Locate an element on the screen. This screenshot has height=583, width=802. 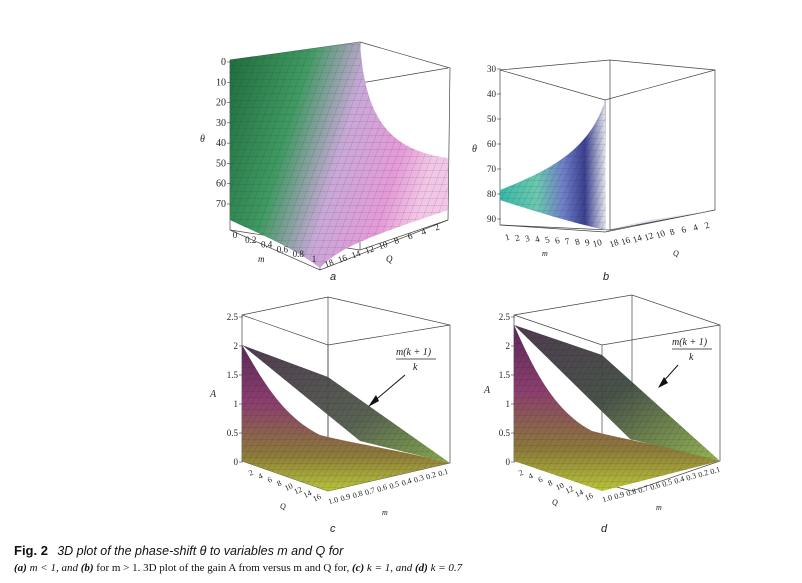
c-qticks-label: 14 is located at coordinates (307, 494).